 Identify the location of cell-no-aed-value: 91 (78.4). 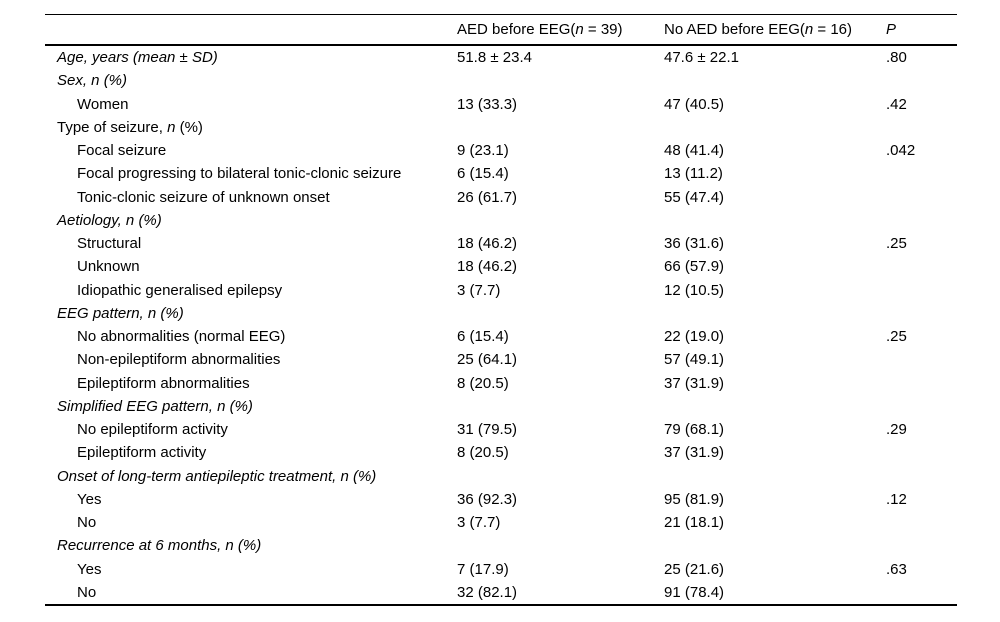
(694, 592).